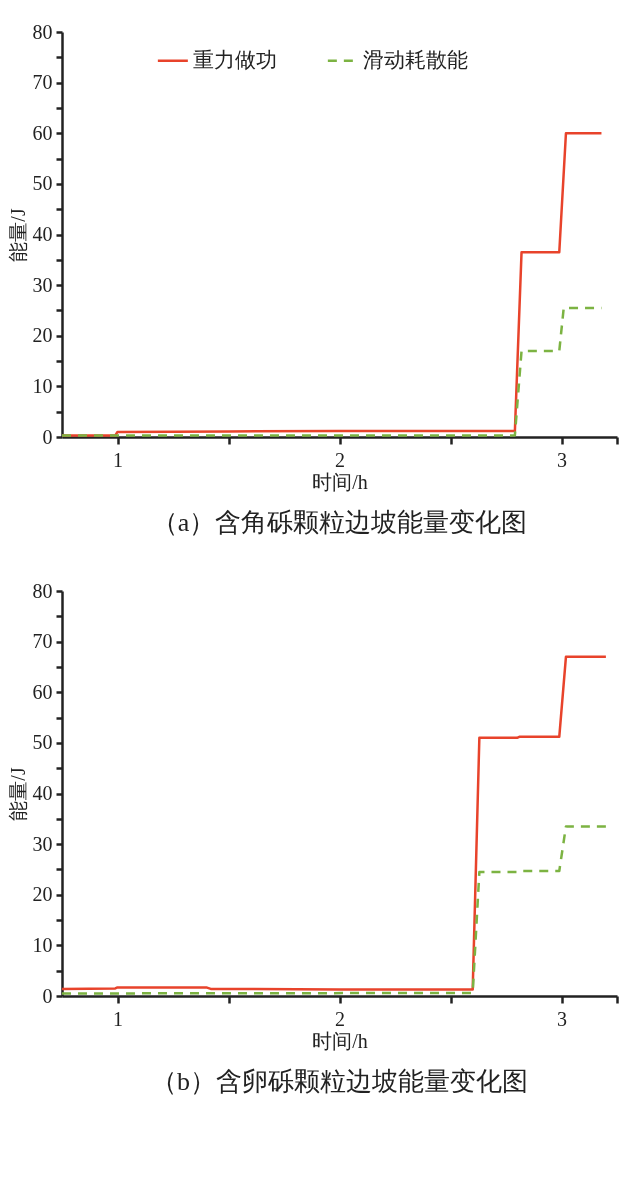 The height and width of the screenshot is (1179, 638). Describe the element at coordinates (339, 1081) in the screenshot. I see `text: （b）含卵砾颗粒边坡能量变化图` at that location.